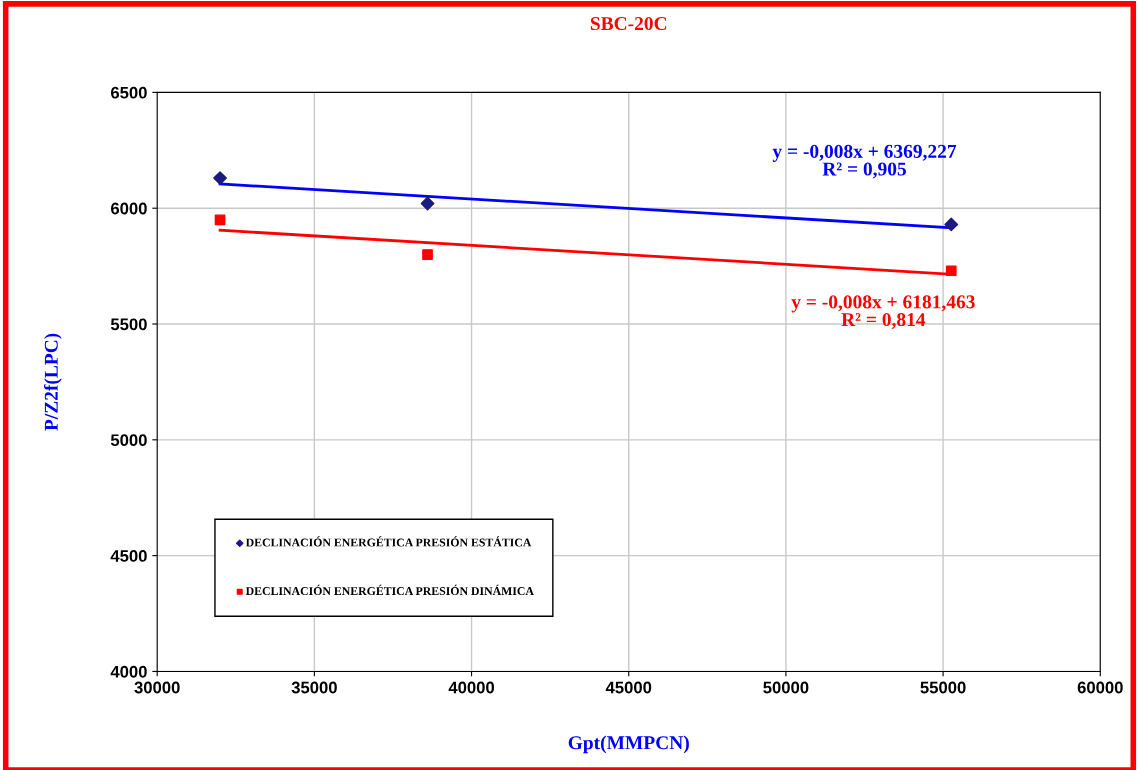 The image size is (1139, 770). What do you see at coordinates (883, 312) in the screenshot?
I see `annotation: y = -0,008x + 6181,463 R² = 0,814` at bounding box center [883, 312].